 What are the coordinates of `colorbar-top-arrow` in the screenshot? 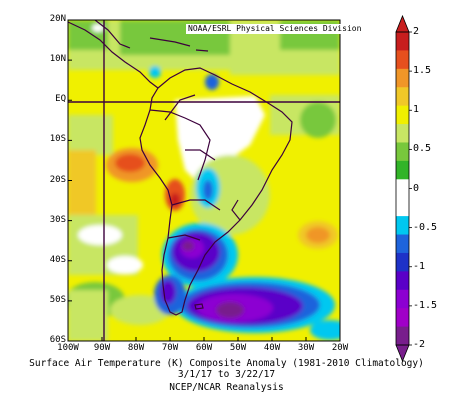 It's located at (402, 23).